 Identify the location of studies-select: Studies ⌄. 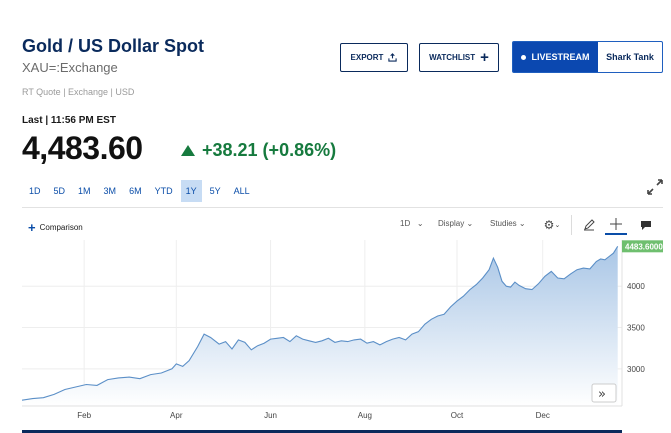
(508, 223).